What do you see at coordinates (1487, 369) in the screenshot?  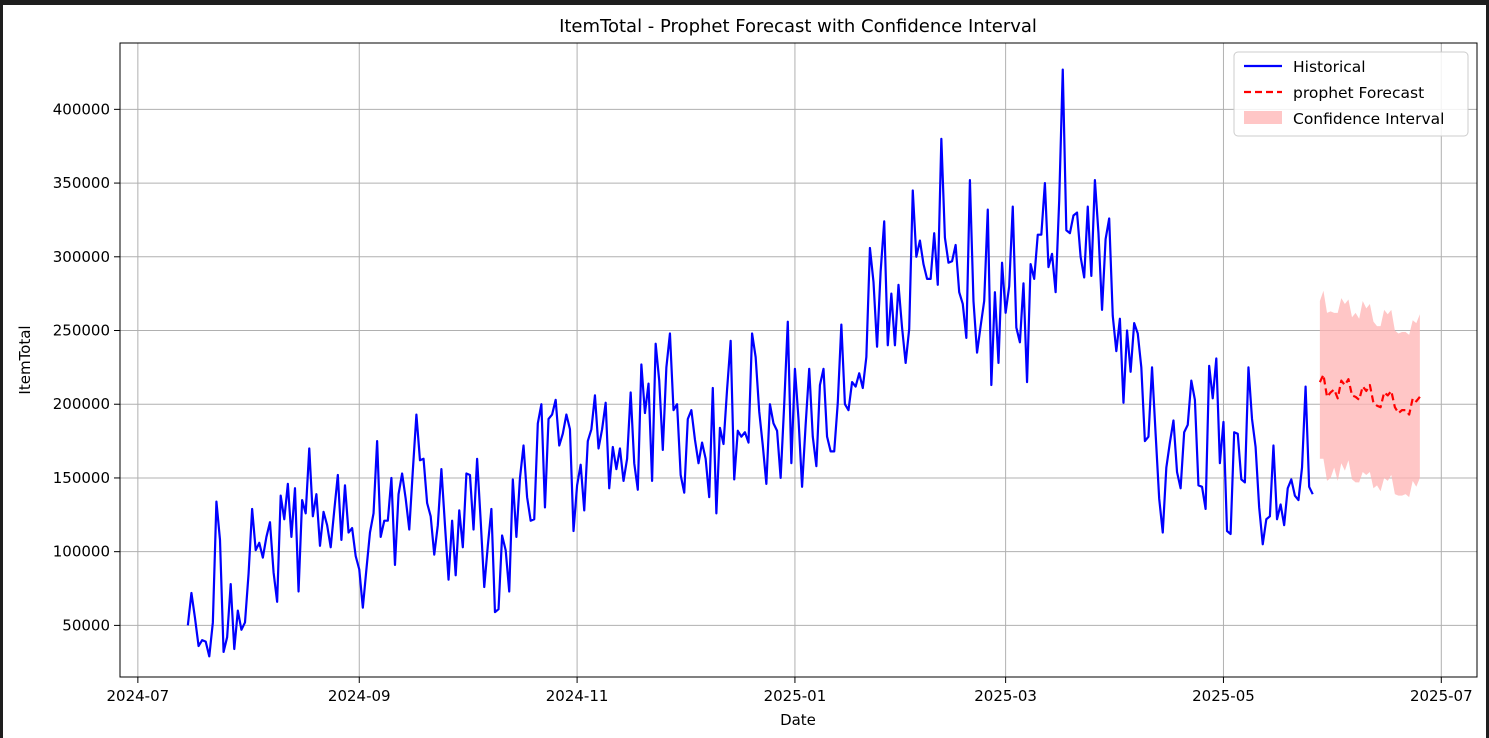 I see `window-frame-right` at bounding box center [1487, 369].